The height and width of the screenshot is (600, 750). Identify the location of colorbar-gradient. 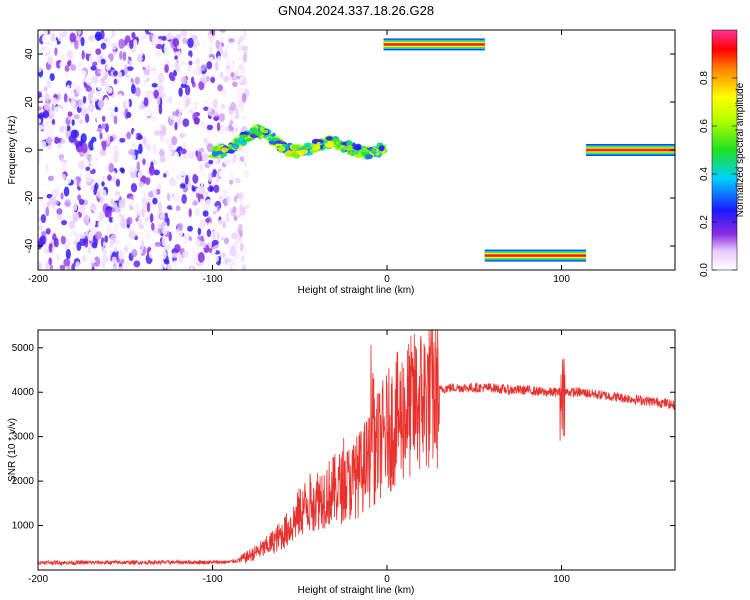
(724, 150).